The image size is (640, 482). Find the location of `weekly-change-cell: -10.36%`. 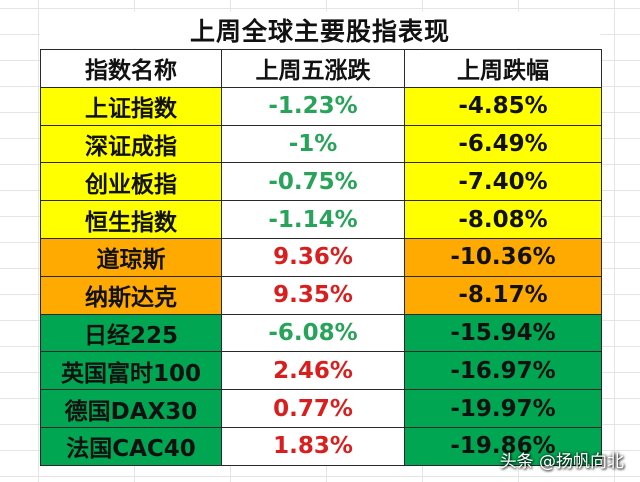

weekly-change-cell: -10.36% is located at coordinates (503, 257).